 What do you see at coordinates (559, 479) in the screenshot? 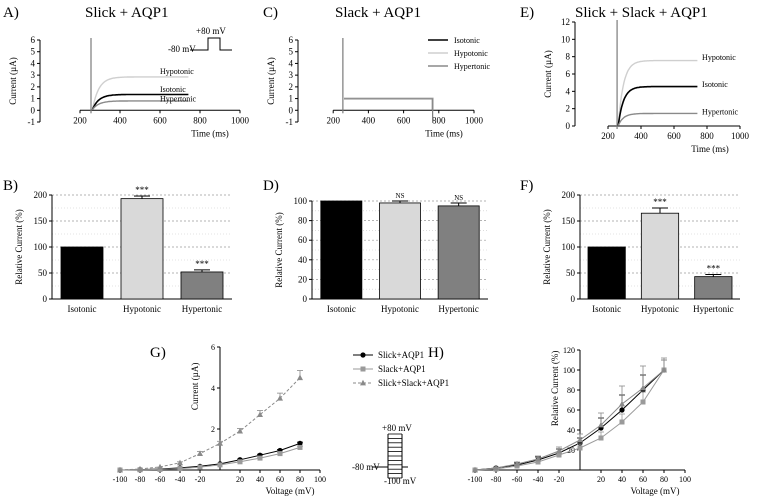
I see `x-tick-label: -20` at bounding box center [559, 479].